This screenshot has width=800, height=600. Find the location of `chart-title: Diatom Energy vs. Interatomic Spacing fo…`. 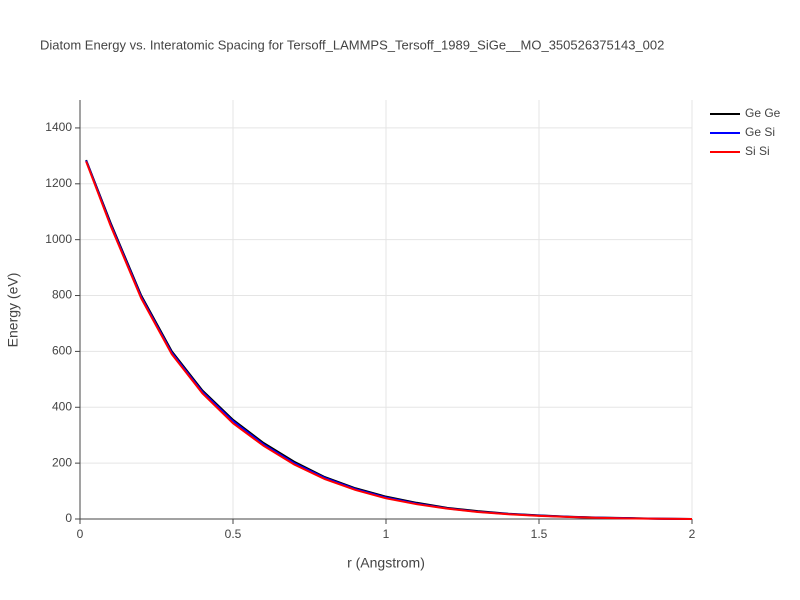

chart-title: Diatom Energy vs. Interatomic Spacing fo… is located at coordinates (352, 44).